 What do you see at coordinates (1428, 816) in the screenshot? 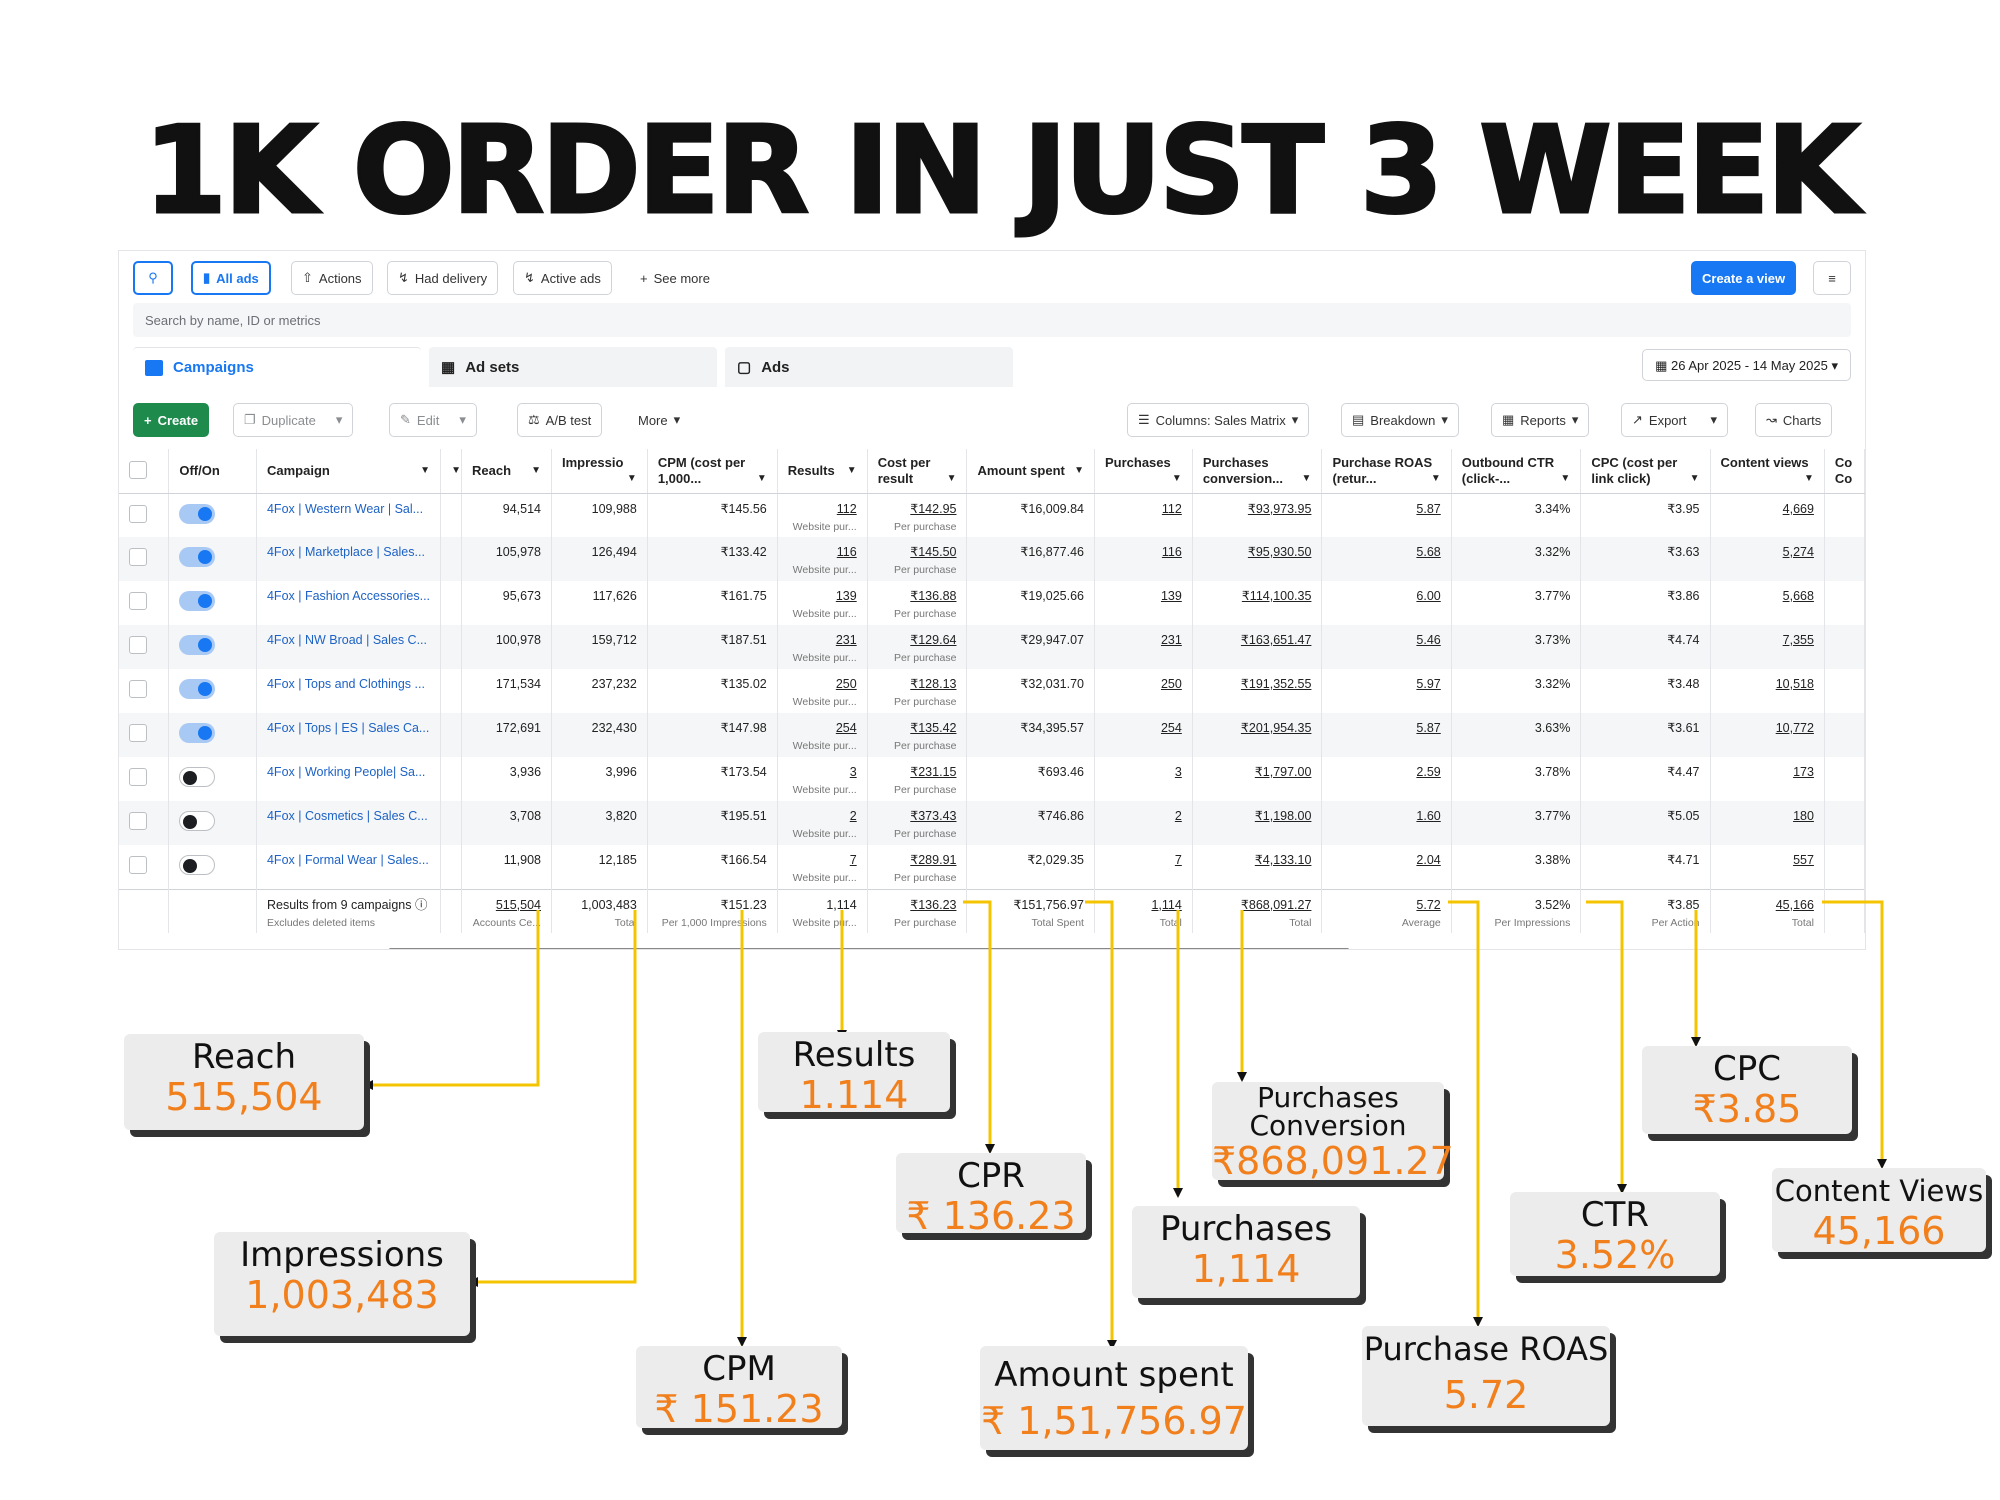
I see `roas-value: 1.60` at bounding box center [1428, 816].